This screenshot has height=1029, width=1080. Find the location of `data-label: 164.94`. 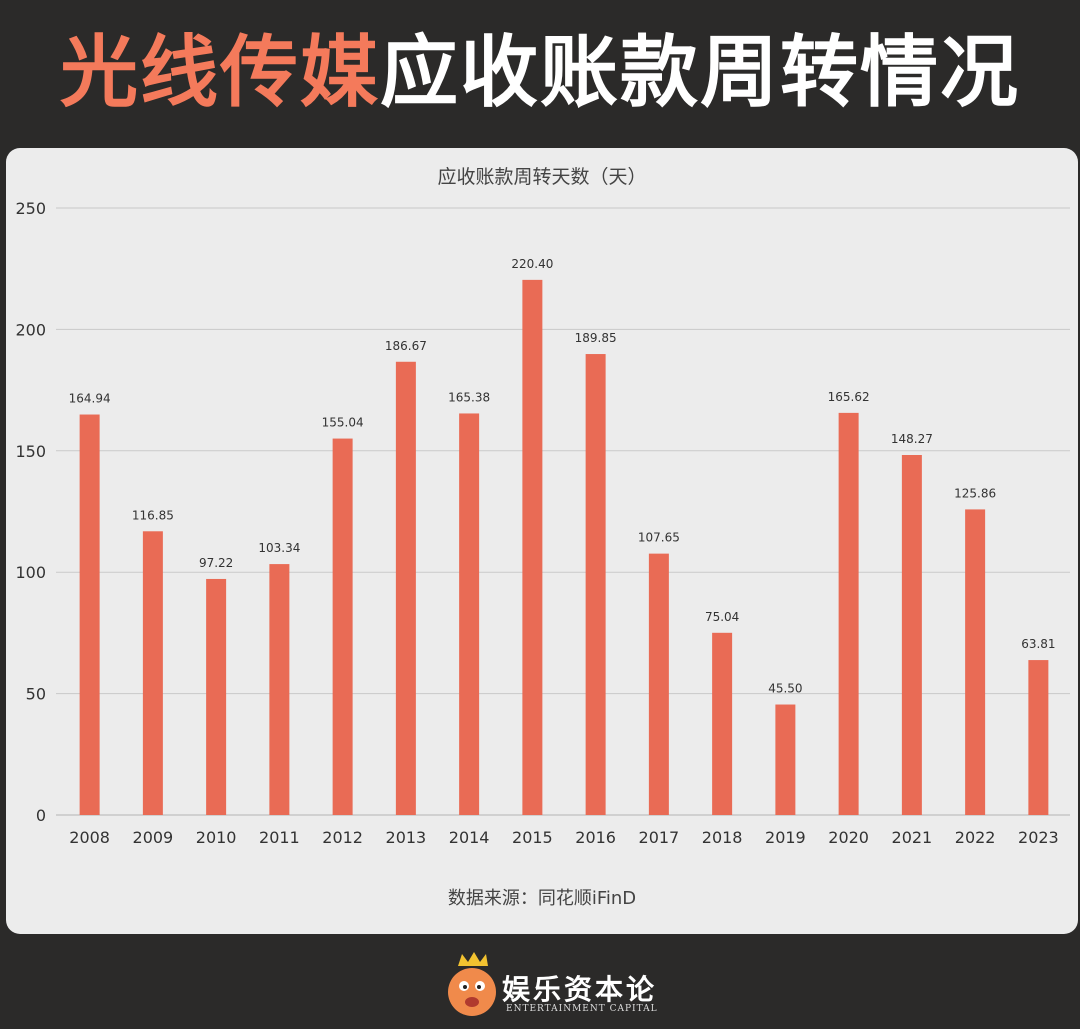

data-label: 164.94 is located at coordinates (90, 399).